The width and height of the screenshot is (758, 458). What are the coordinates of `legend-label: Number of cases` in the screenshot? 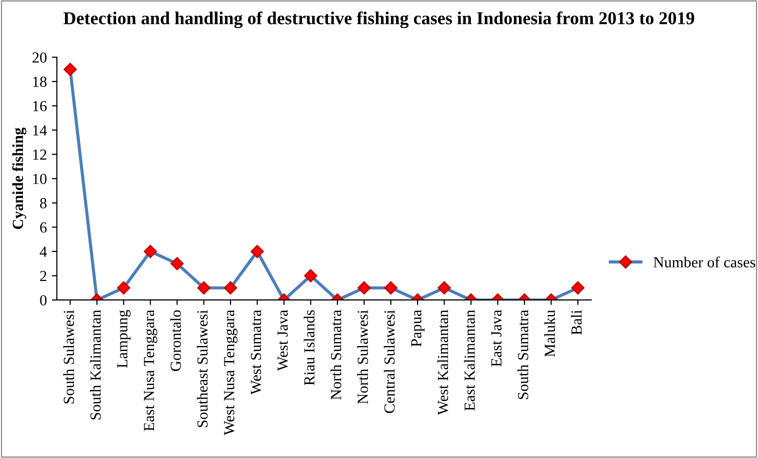 It's located at (705, 262).